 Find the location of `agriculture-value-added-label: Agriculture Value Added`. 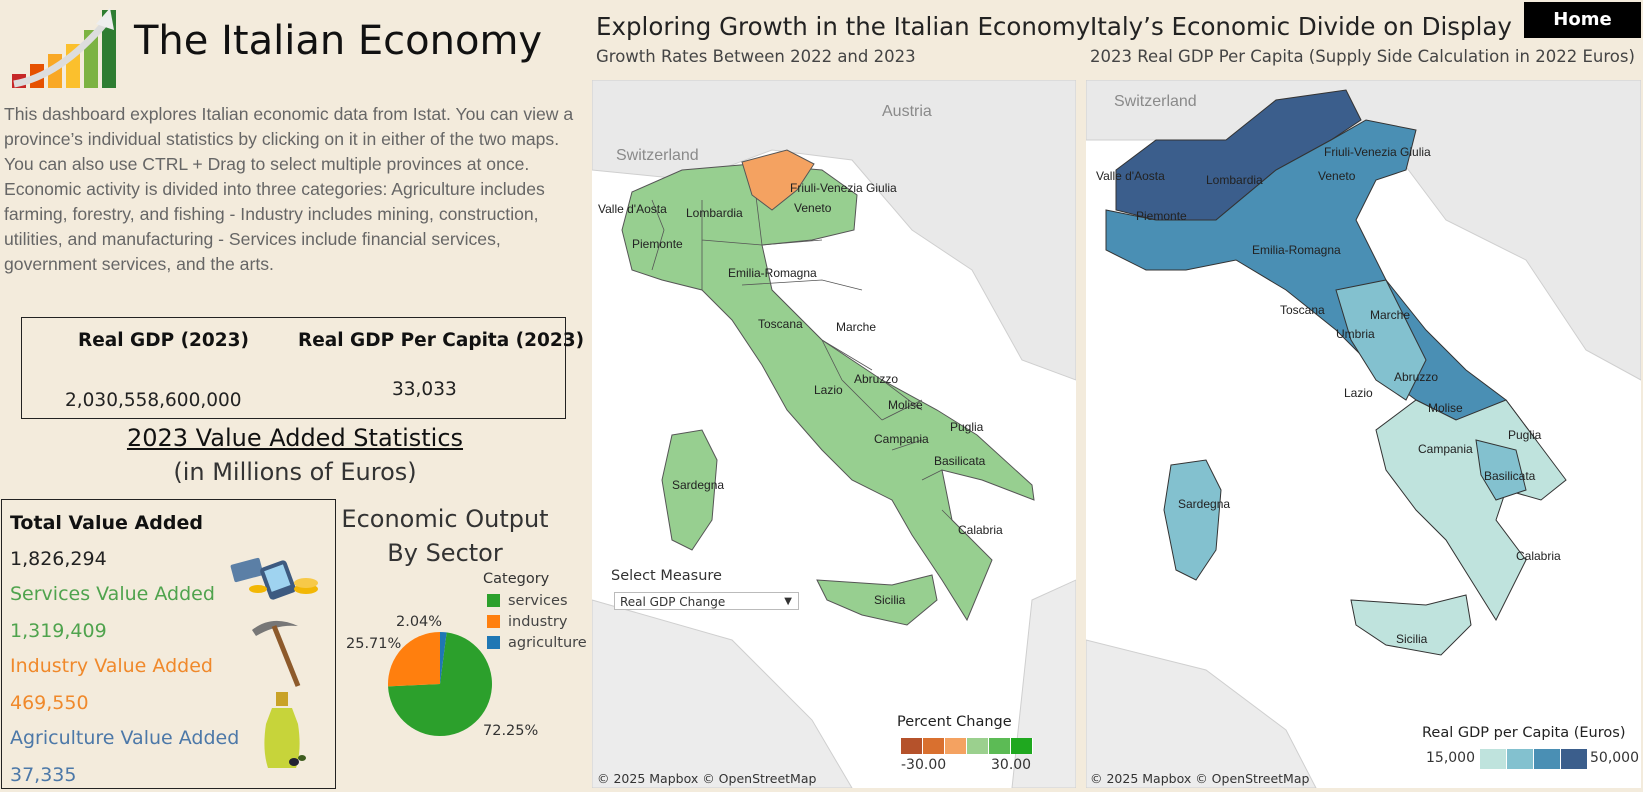

agriculture-value-added-label: Agriculture Value Added is located at coordinates (125, 738).